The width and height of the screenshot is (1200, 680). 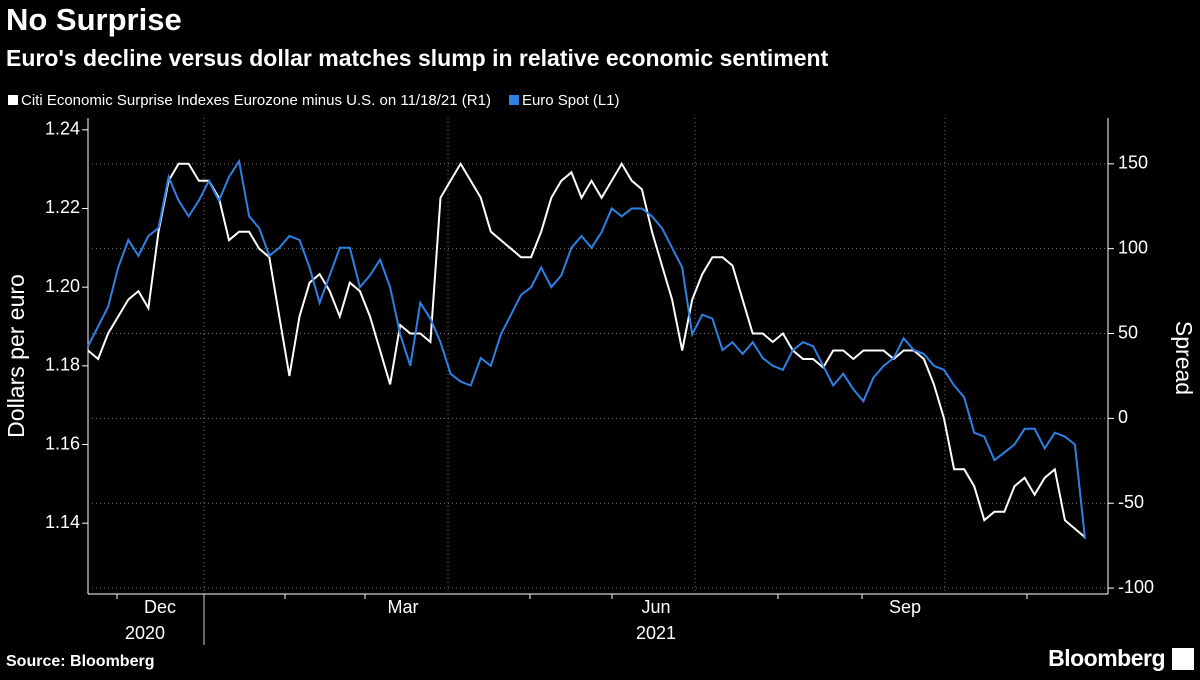 What do you see at coordinates (1133, 247) in the screenshot?
I see `y2-tick-label: 100` at bounding box center [1133, 247].